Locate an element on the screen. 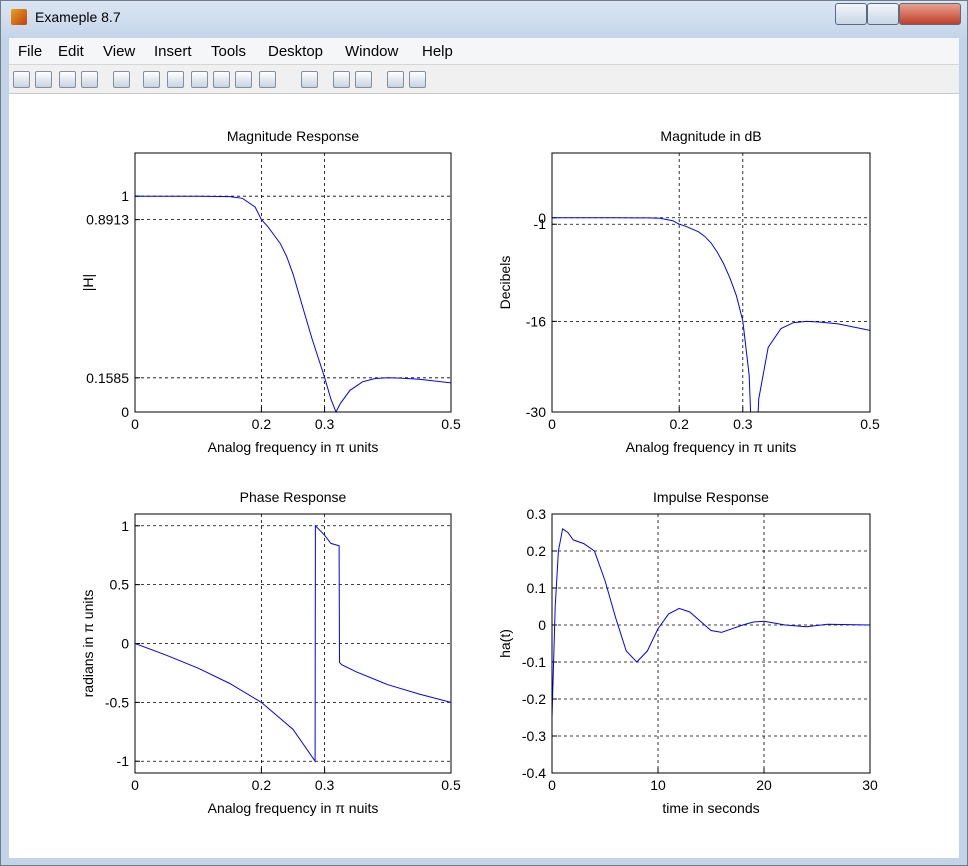 The width and height of the screenshot is (968, 866). app-icon is located at coordinates (19, 17).